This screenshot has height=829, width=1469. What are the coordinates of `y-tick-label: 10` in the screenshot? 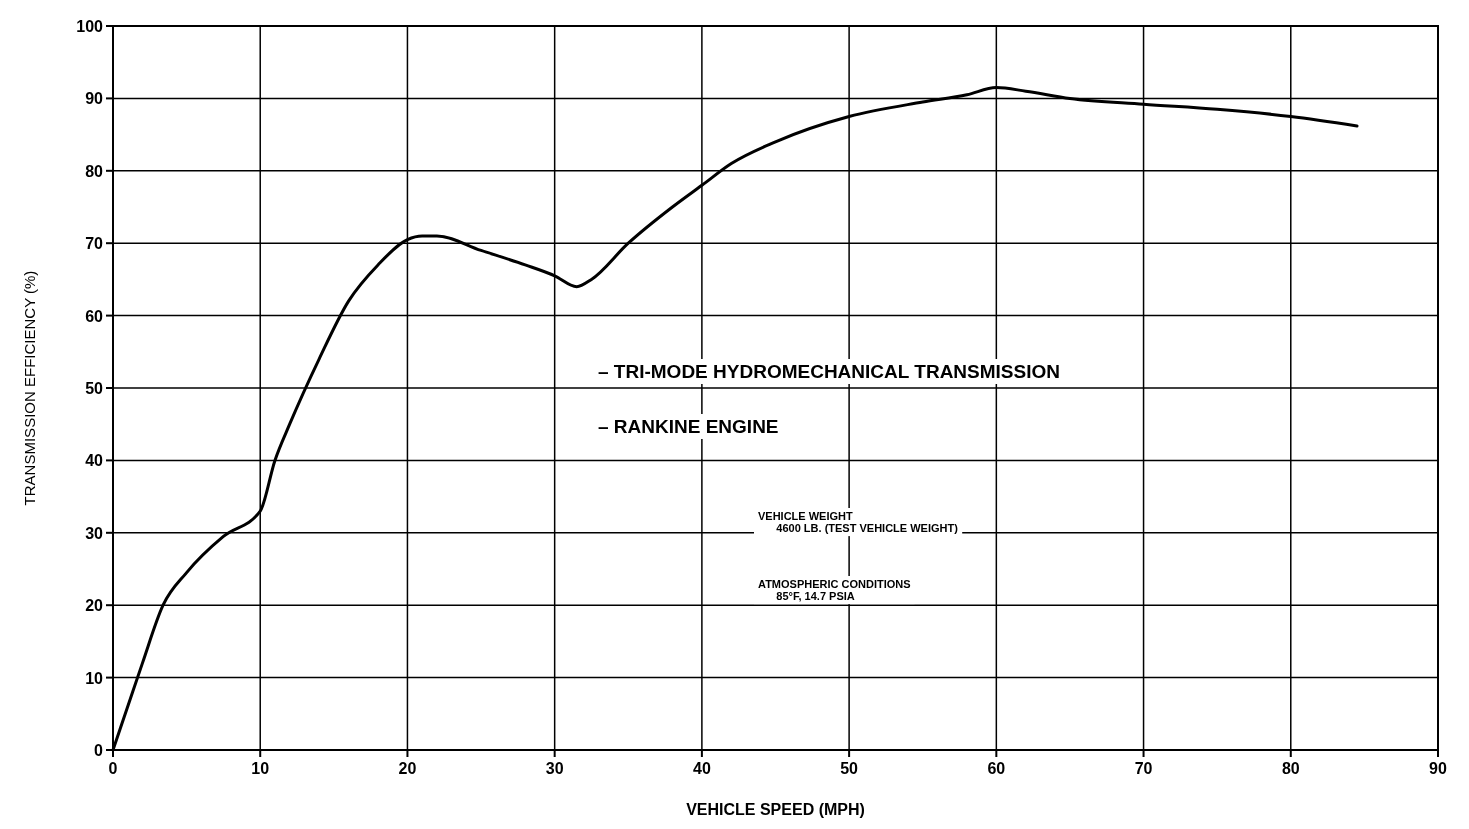 It's located at (94, 678).